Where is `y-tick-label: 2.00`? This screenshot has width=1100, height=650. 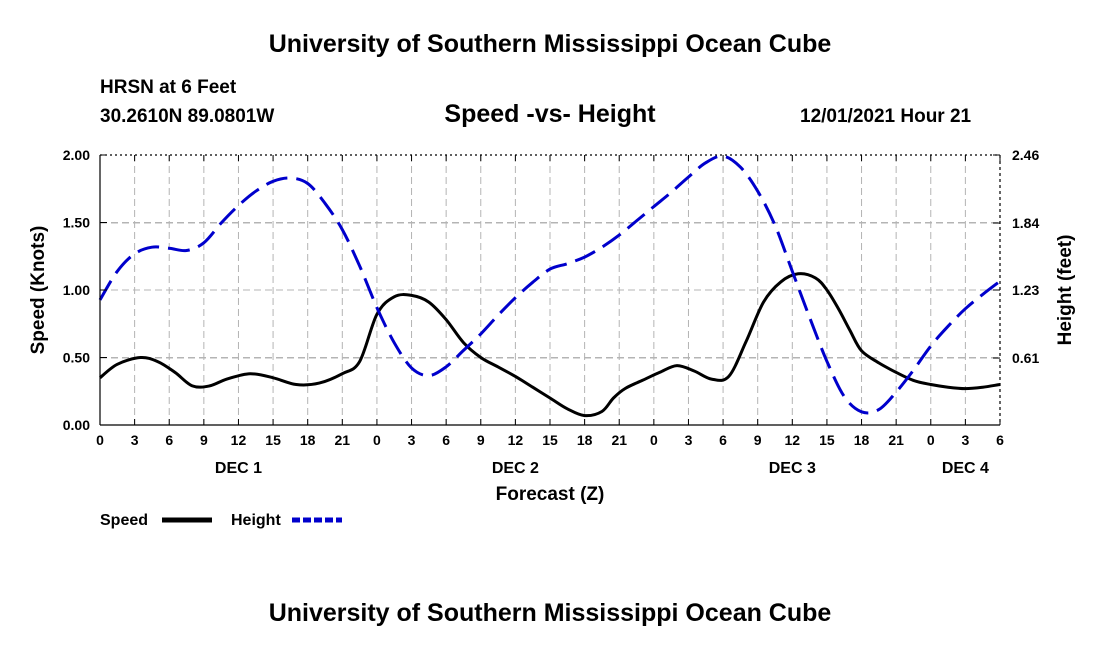
y-tick-label: 2.00 is located at coordinates (76, 155).